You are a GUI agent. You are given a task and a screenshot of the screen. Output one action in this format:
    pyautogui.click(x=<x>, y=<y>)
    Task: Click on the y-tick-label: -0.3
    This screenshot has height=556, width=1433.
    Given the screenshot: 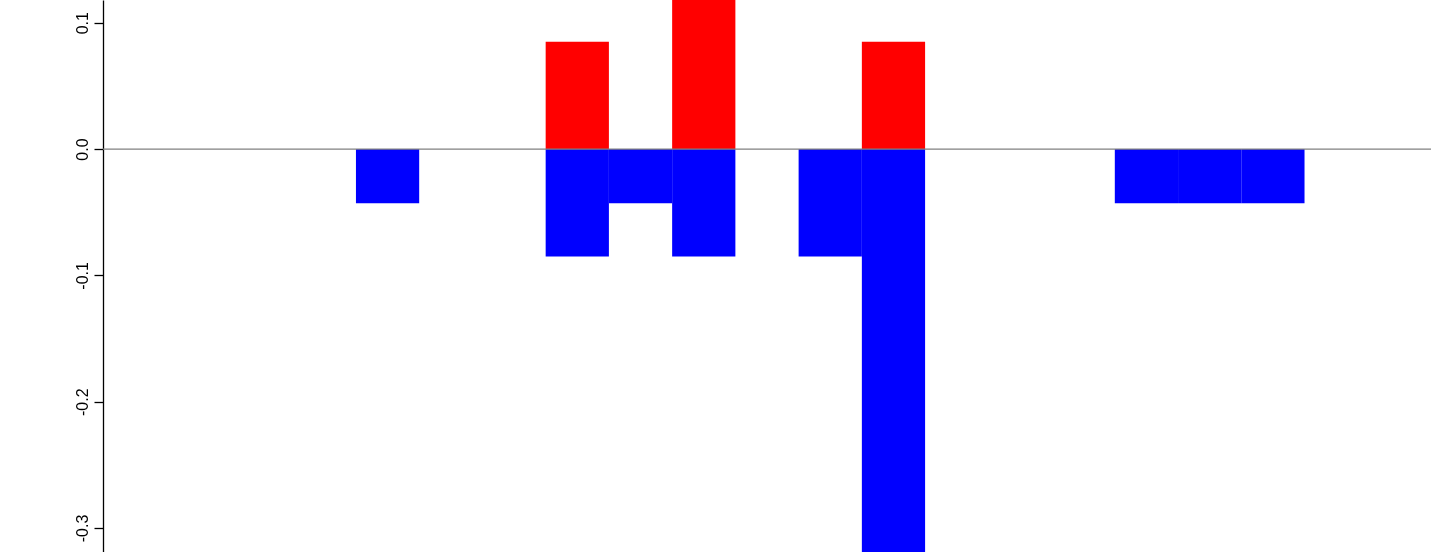 What is the action you would take?
    pyautogui.click(x=82, y=528)
    